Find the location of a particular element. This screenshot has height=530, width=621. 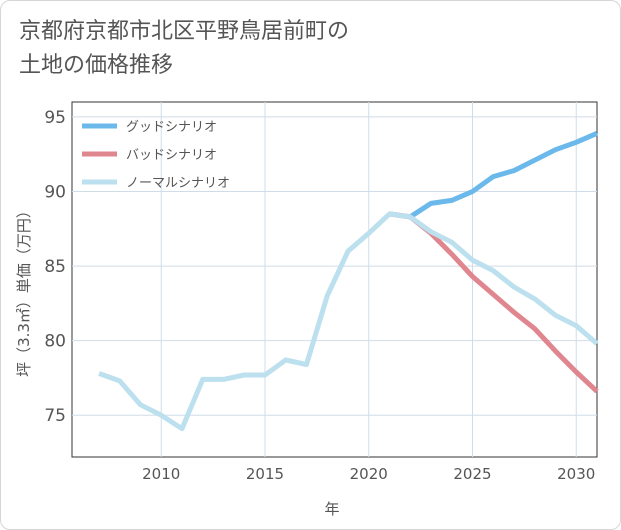

y-tick-label: 90 is located at coordinates (55, 192).